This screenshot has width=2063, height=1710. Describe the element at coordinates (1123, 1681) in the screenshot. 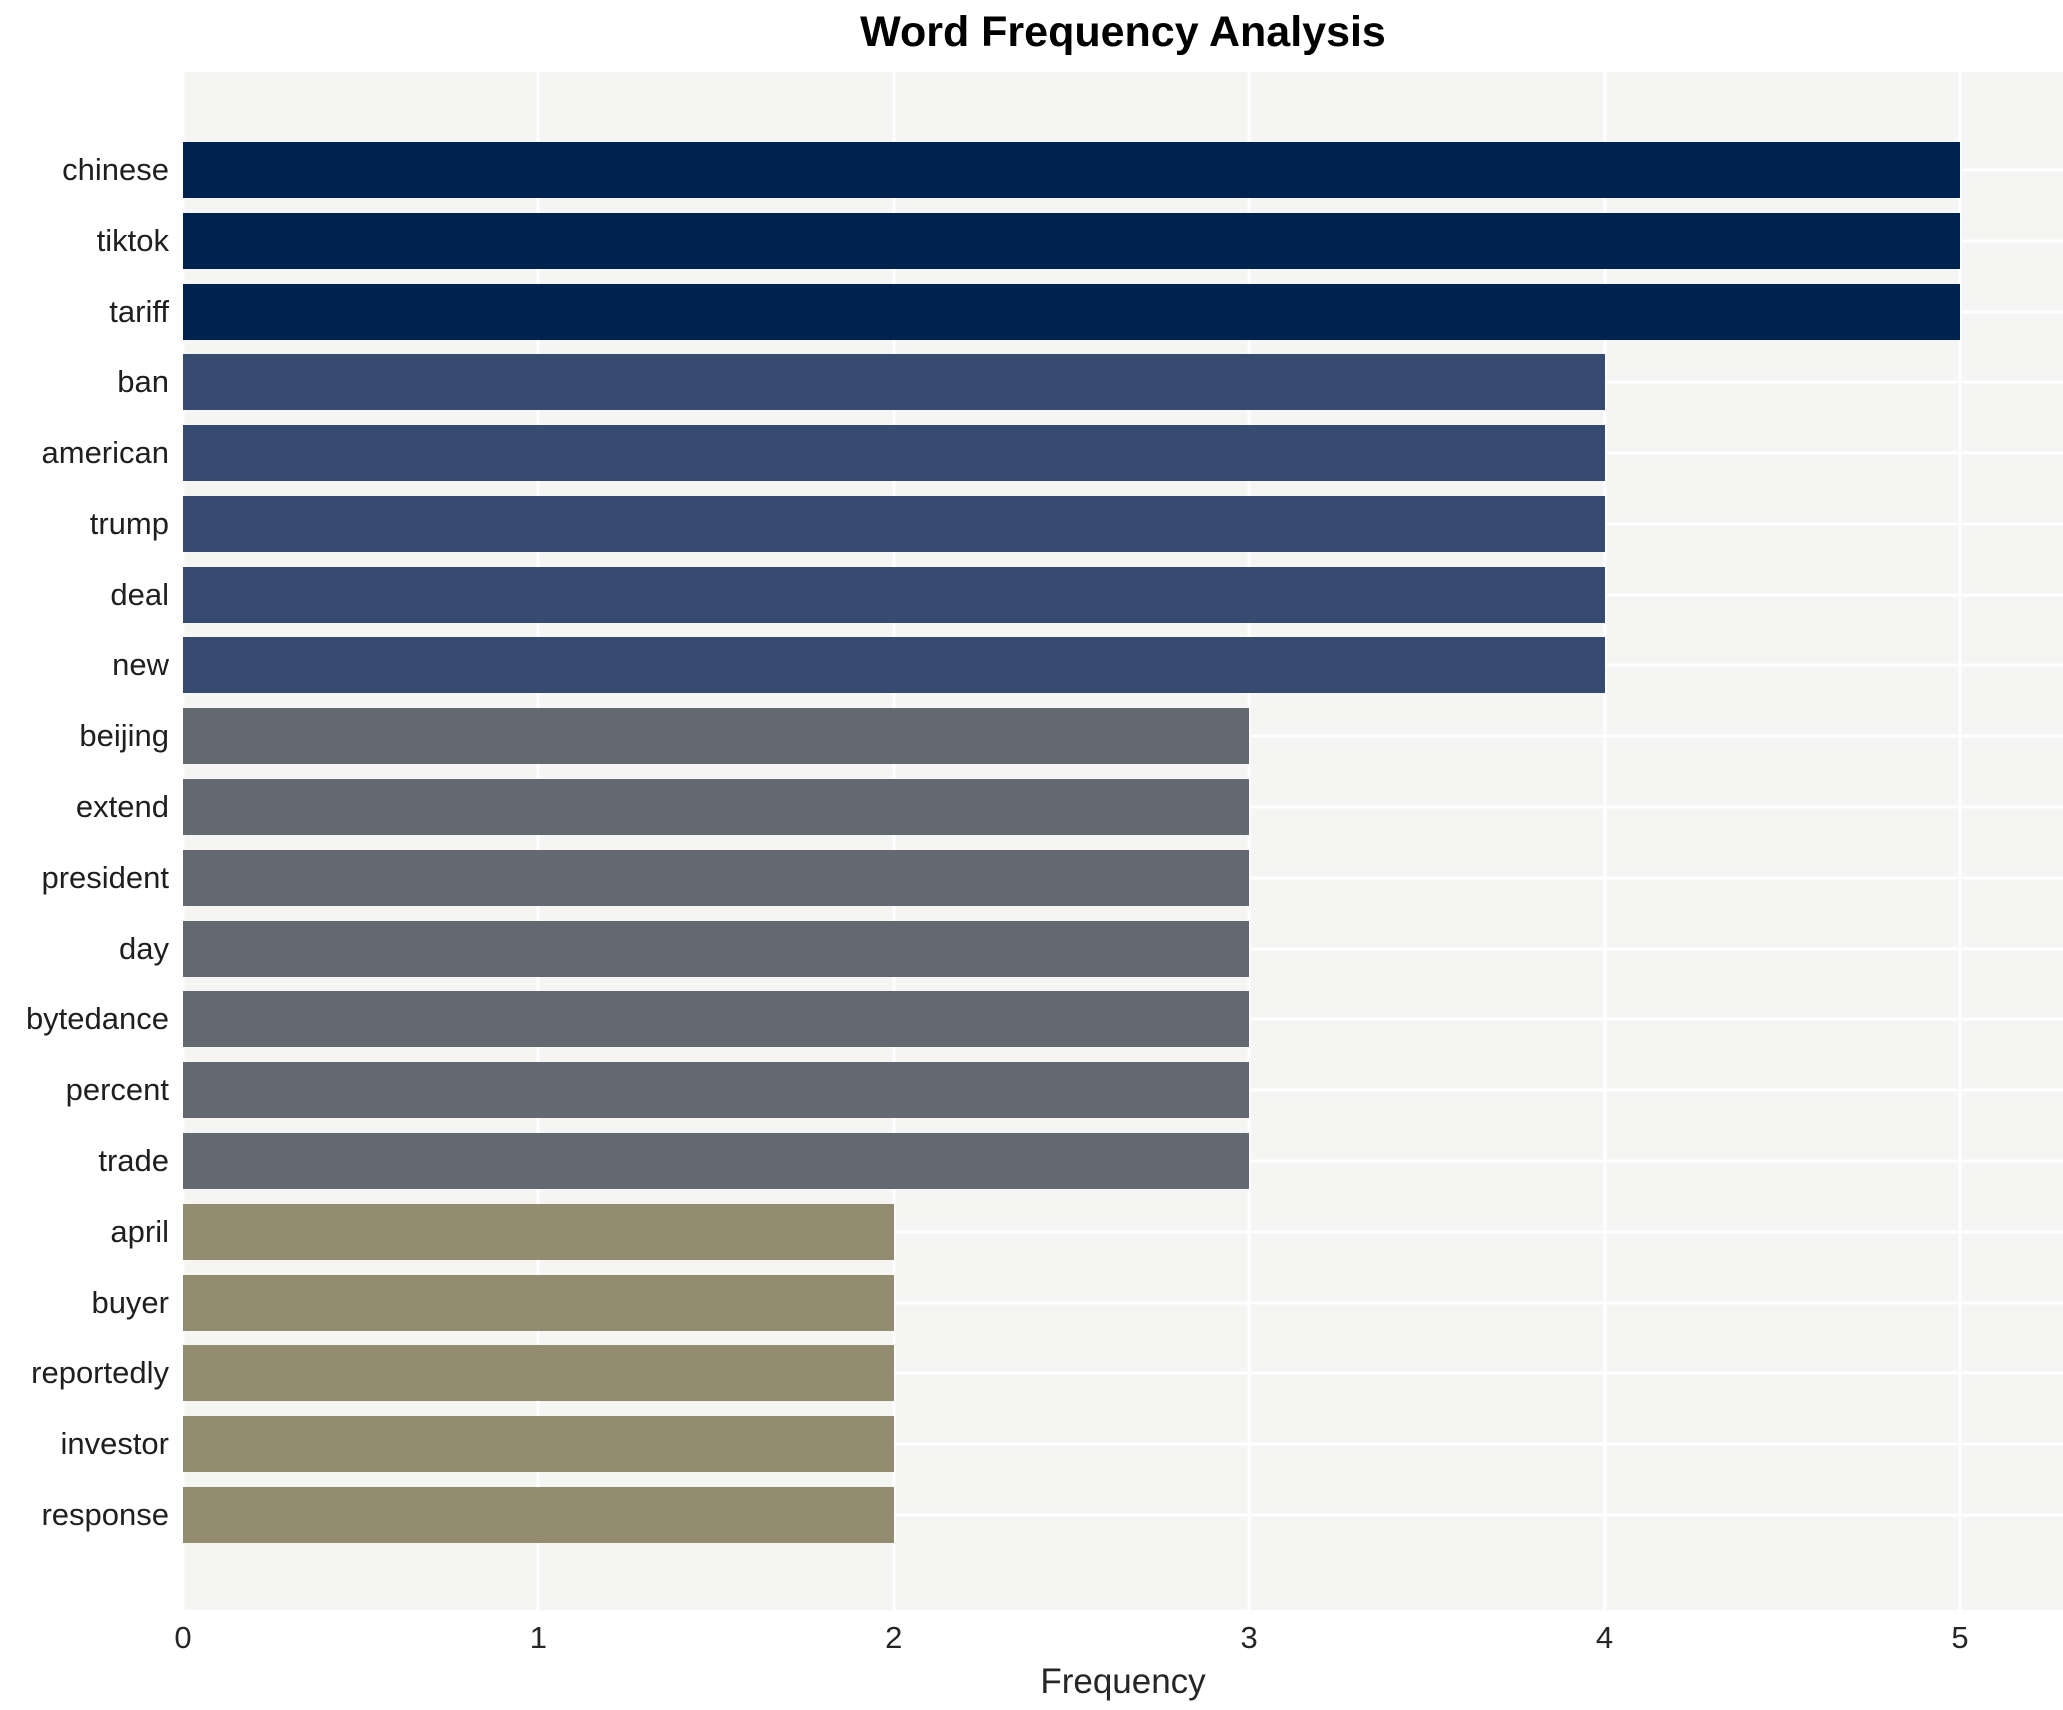

I see `x-axis-label: Frequency` at that location.